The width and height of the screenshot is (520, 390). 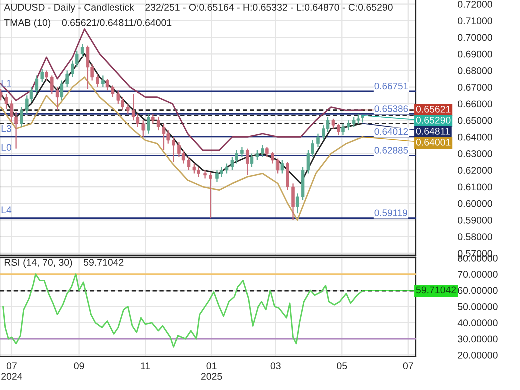 I want to click on y-tick-label: 0.71000, so click(x=475, y=21).